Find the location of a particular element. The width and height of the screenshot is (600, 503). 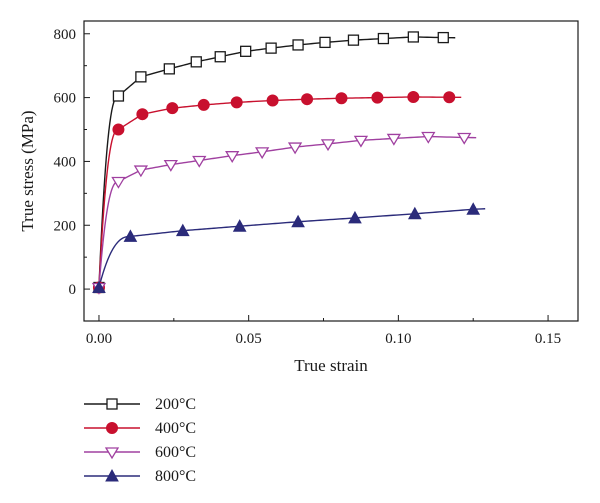

y-tick-label: 200 is located at coordinates (65, 226).